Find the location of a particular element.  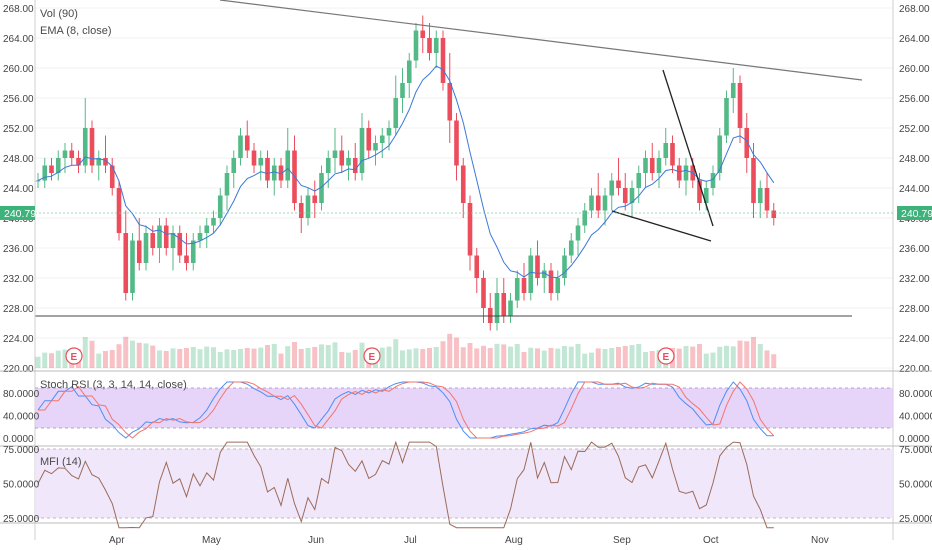

last-price-left: 240.79 is located at coordinates (20, 214).